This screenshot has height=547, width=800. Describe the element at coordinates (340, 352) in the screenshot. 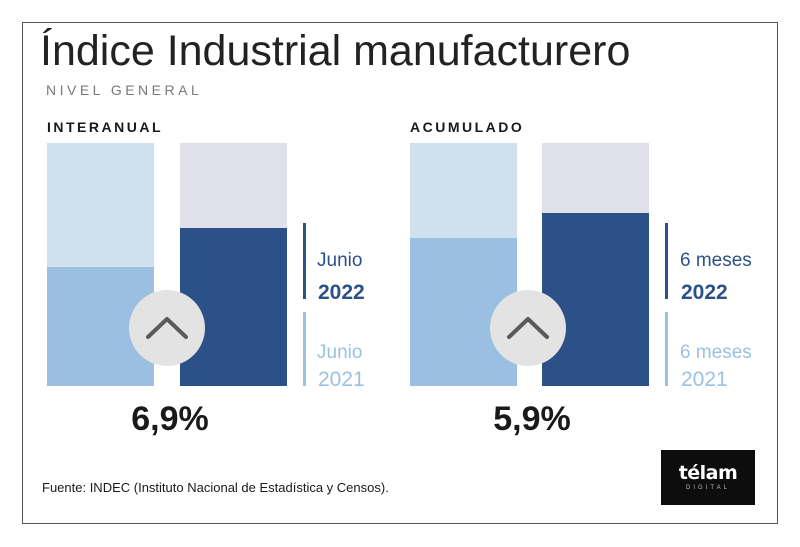

I see `legend-label-2021: Junio` at that location.